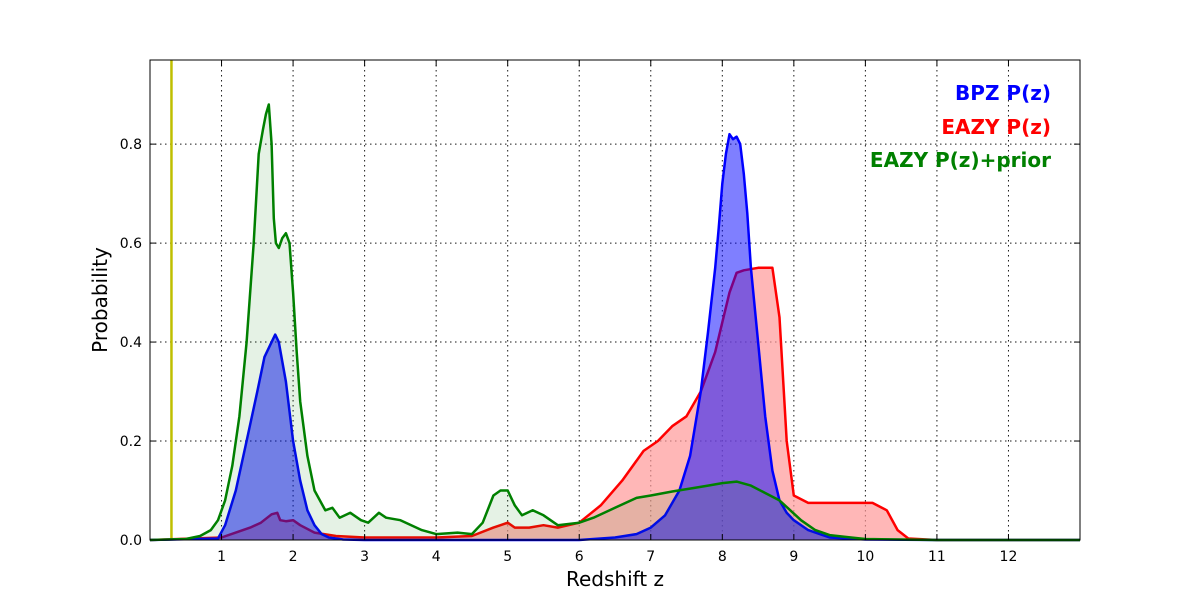  Describe the element at coordinates (1003, 93) in the screenshot. I see `legend-entry-bpz: BPZ P(z)` at that location.